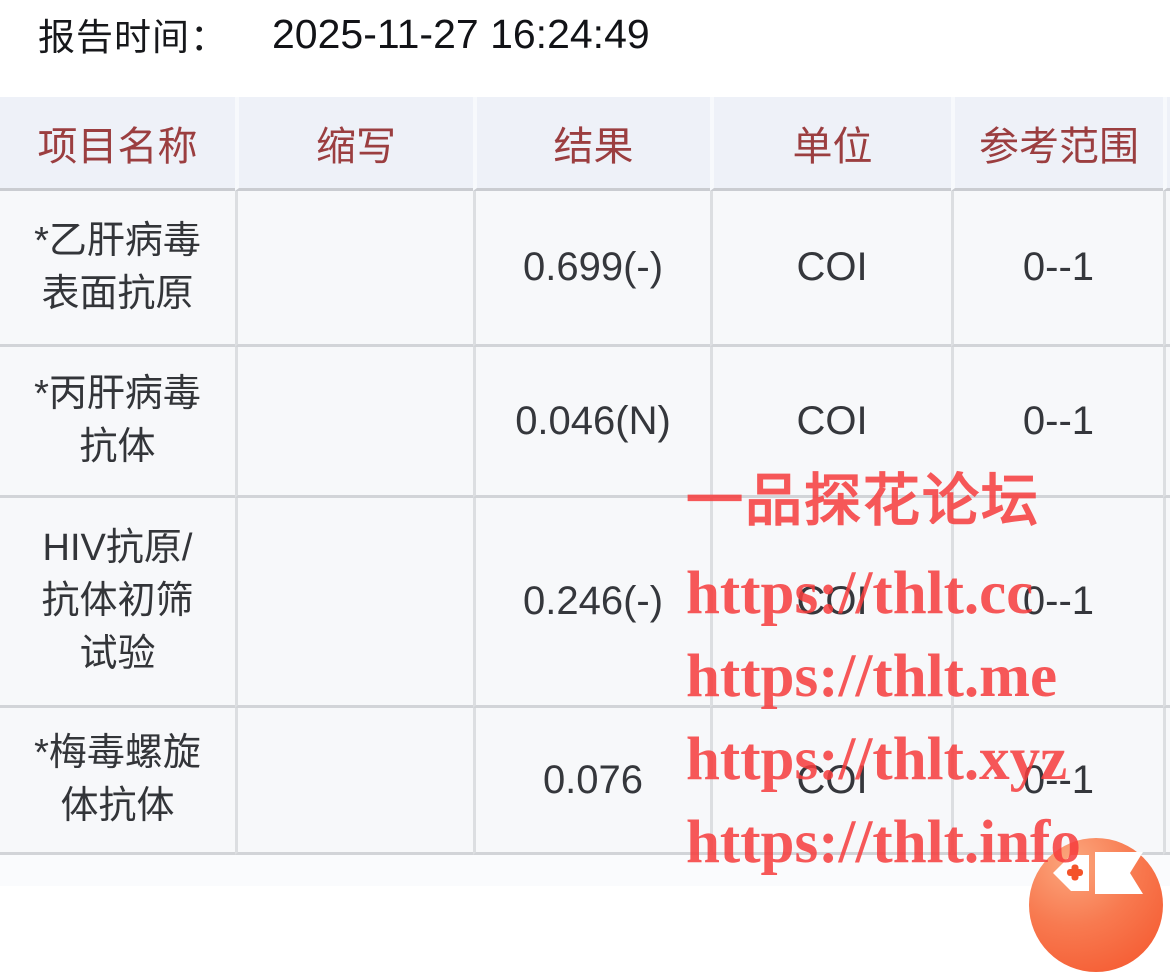 Image resolution: width=1170 pixels, height=972 pixels. I want to click on header-item-name: 项目名称, so click(117, 144).